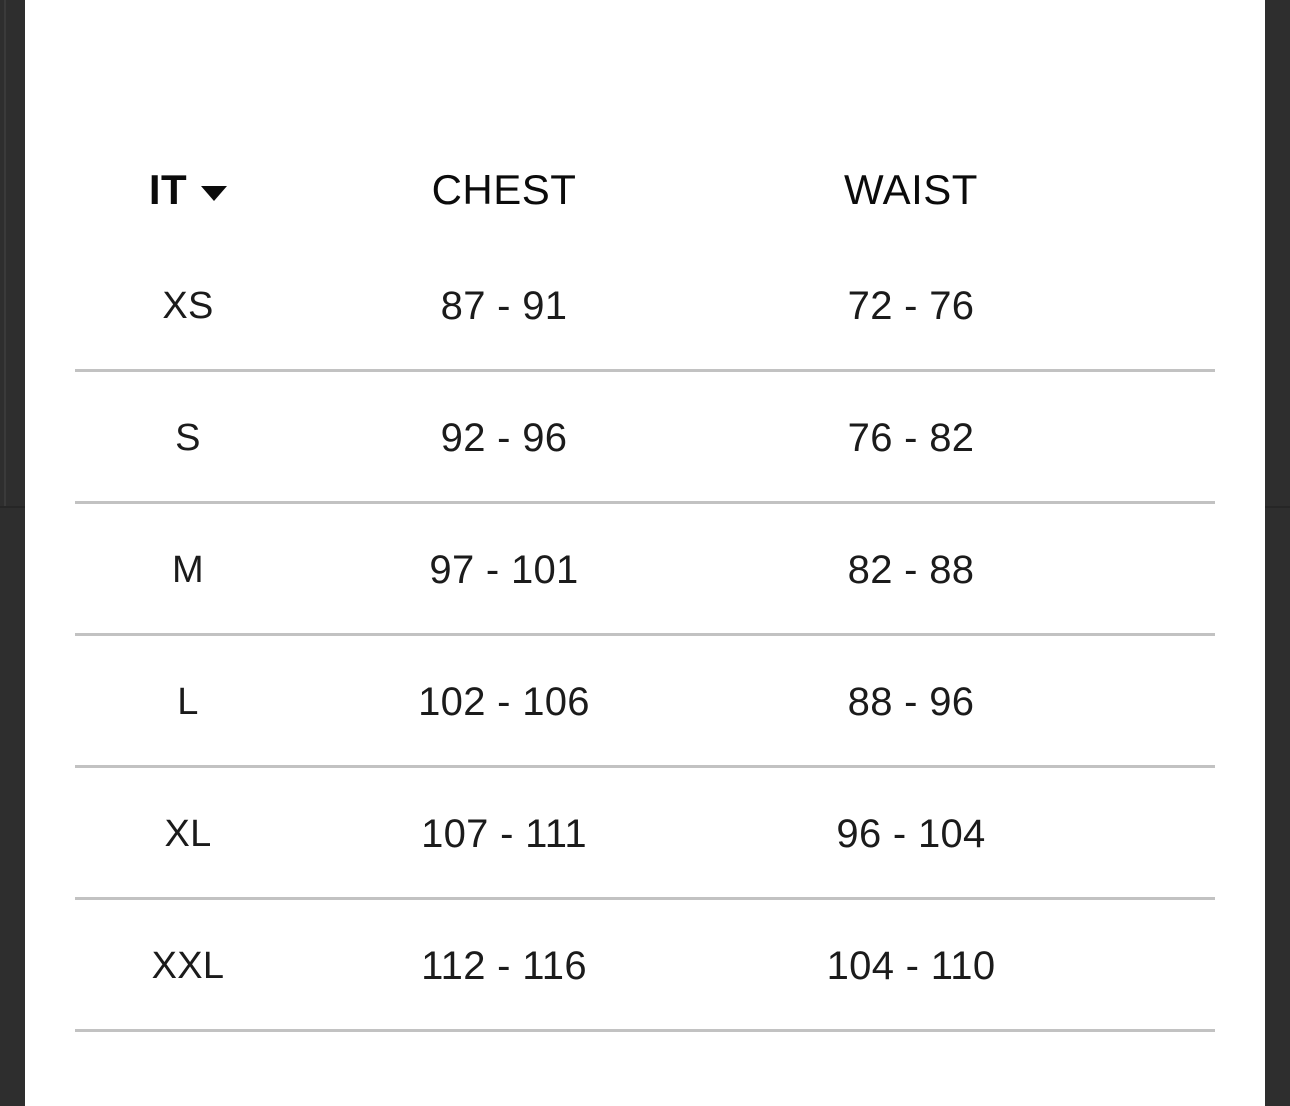  Describe the element at coordinates (188, 965) in the screenshot. I see `cell-size: XXL` at that location.